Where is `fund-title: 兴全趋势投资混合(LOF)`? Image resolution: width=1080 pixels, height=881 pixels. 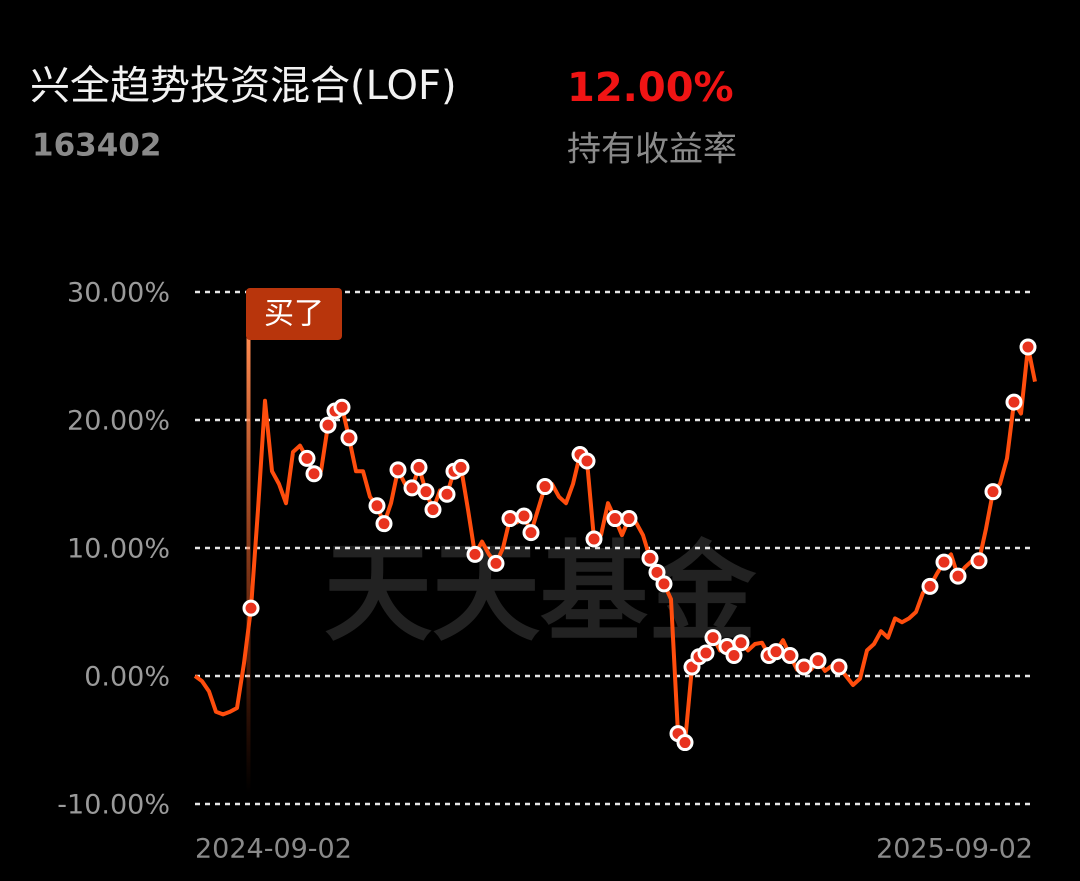 fund-title: 兴全趋势投资混合(LOF) is located at coordinates (243, 86).